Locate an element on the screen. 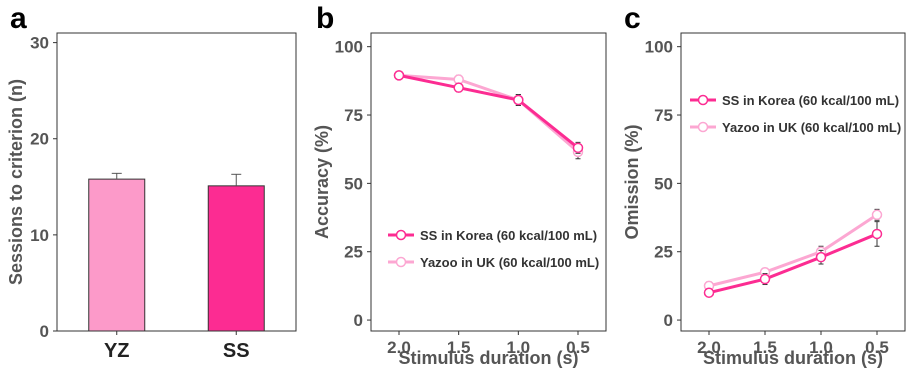 The height and width of the screenshot is (368, 907). y-axis-label: Accuracy (%) is located at coordinates (322, 182).